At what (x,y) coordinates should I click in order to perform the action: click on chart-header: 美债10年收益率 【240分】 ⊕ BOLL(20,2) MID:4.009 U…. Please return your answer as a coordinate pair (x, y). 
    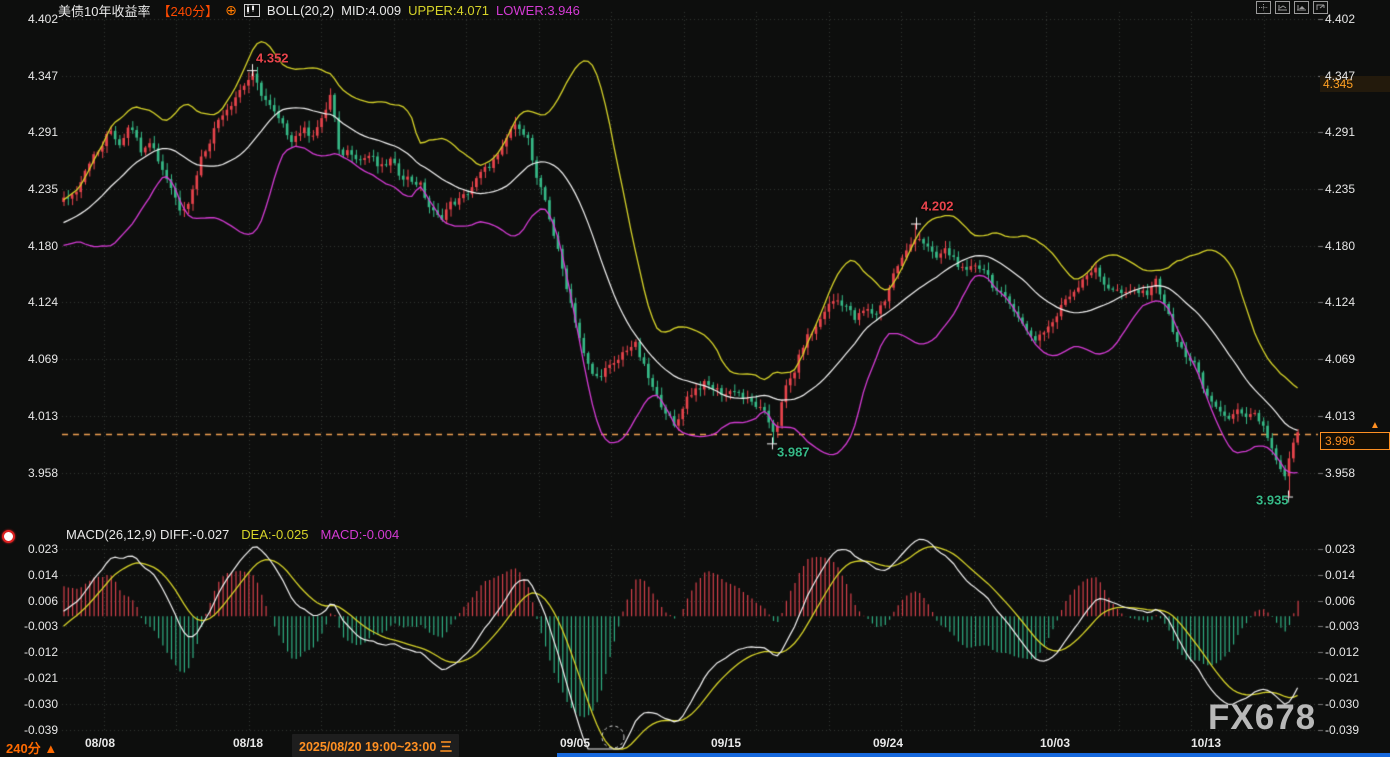
    Looking at the image, I should click on (319, 10).